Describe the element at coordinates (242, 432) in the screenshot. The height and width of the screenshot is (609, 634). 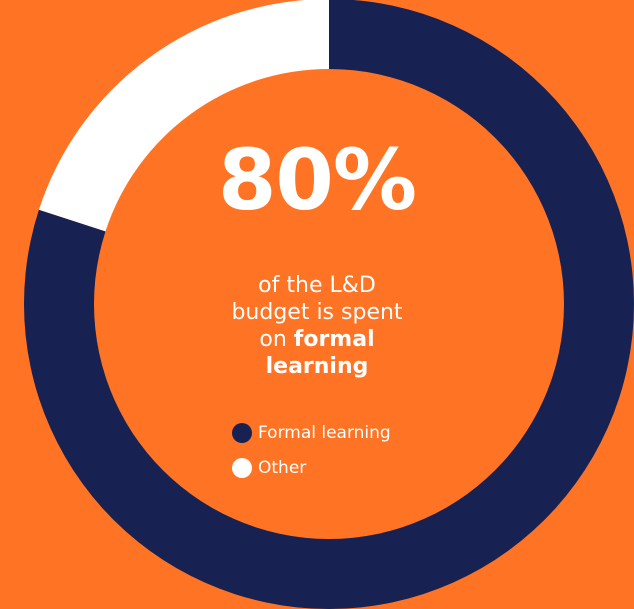
I see `legend-swatch-formal` at that location.